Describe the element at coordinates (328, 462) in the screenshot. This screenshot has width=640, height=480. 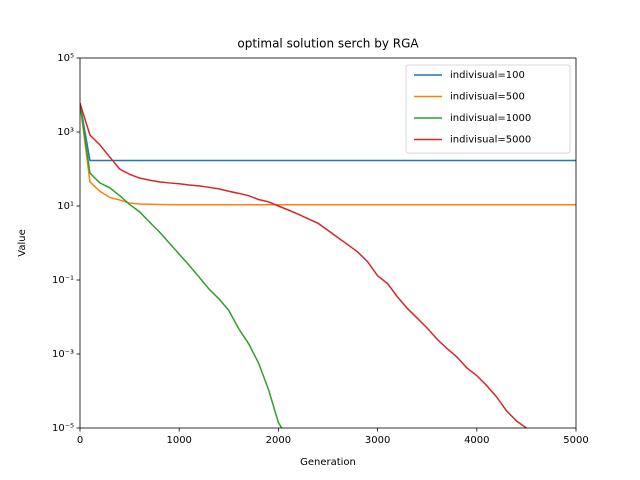
I see `x-axis-label: Generation` at that location.